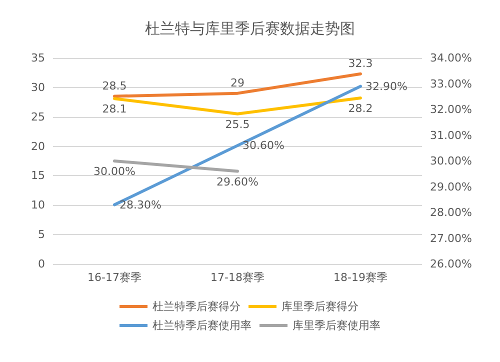  Describe the element at coordinates (451, 187) in the screenshot. I see `y2-tick-label: 29.00%` at that location.